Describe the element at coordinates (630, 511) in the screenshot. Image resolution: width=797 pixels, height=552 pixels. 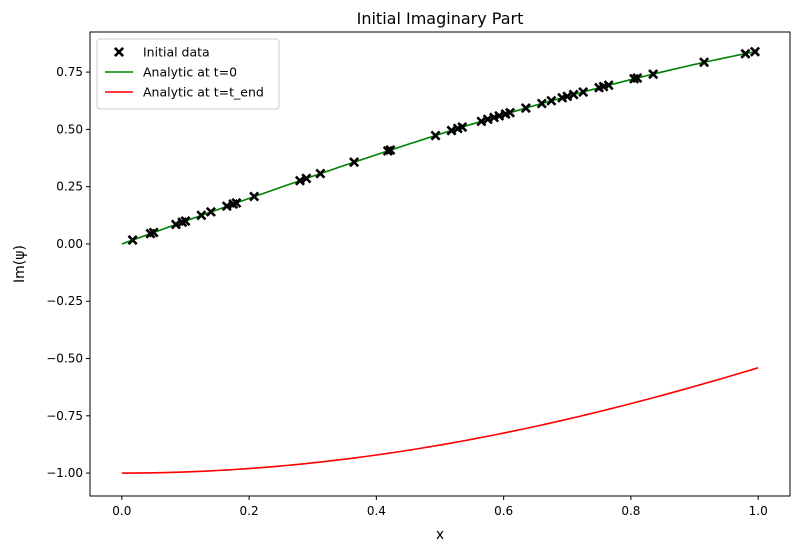
I see `x-tick-label: 0.8` at that location.